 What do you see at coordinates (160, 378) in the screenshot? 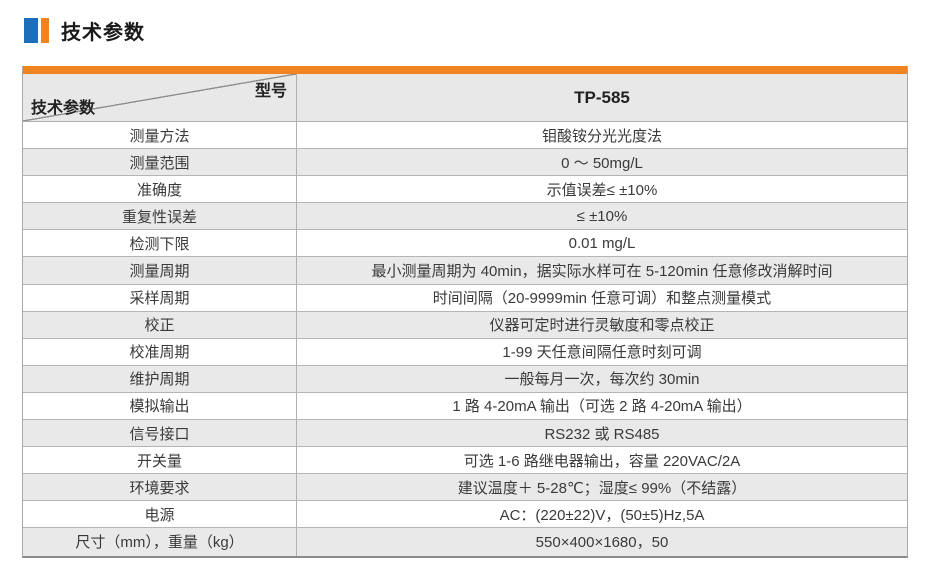
I see `row-label: 维护周期` at bounding box center [160, 378].